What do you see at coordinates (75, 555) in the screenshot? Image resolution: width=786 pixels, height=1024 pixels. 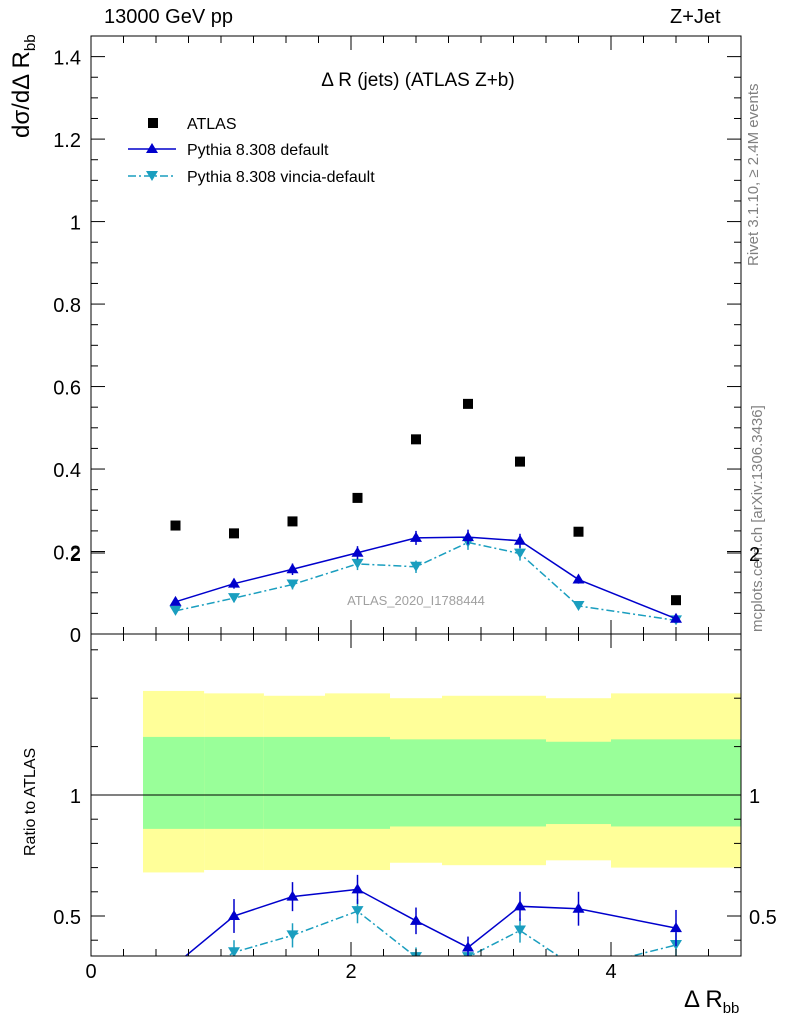 I see `lower-y-tick-label: 2` at bounding box center [75, 555].